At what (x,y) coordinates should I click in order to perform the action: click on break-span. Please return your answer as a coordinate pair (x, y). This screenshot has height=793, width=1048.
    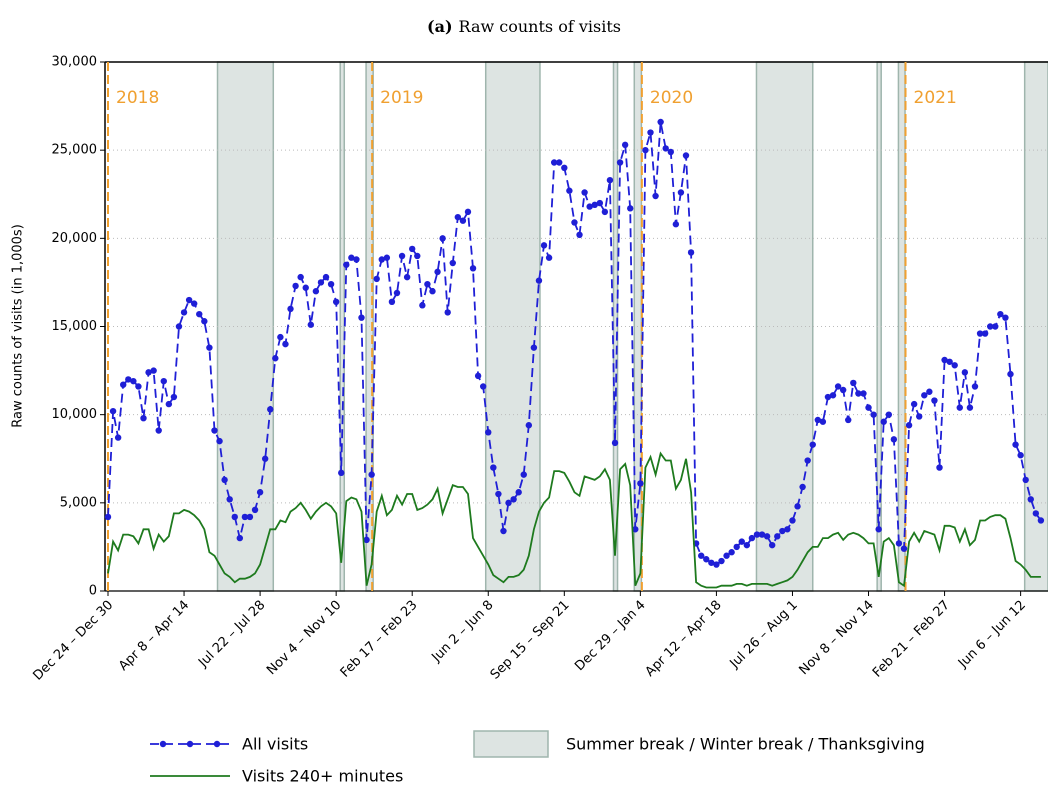
    Looking at the image, I should click on (784, 326).